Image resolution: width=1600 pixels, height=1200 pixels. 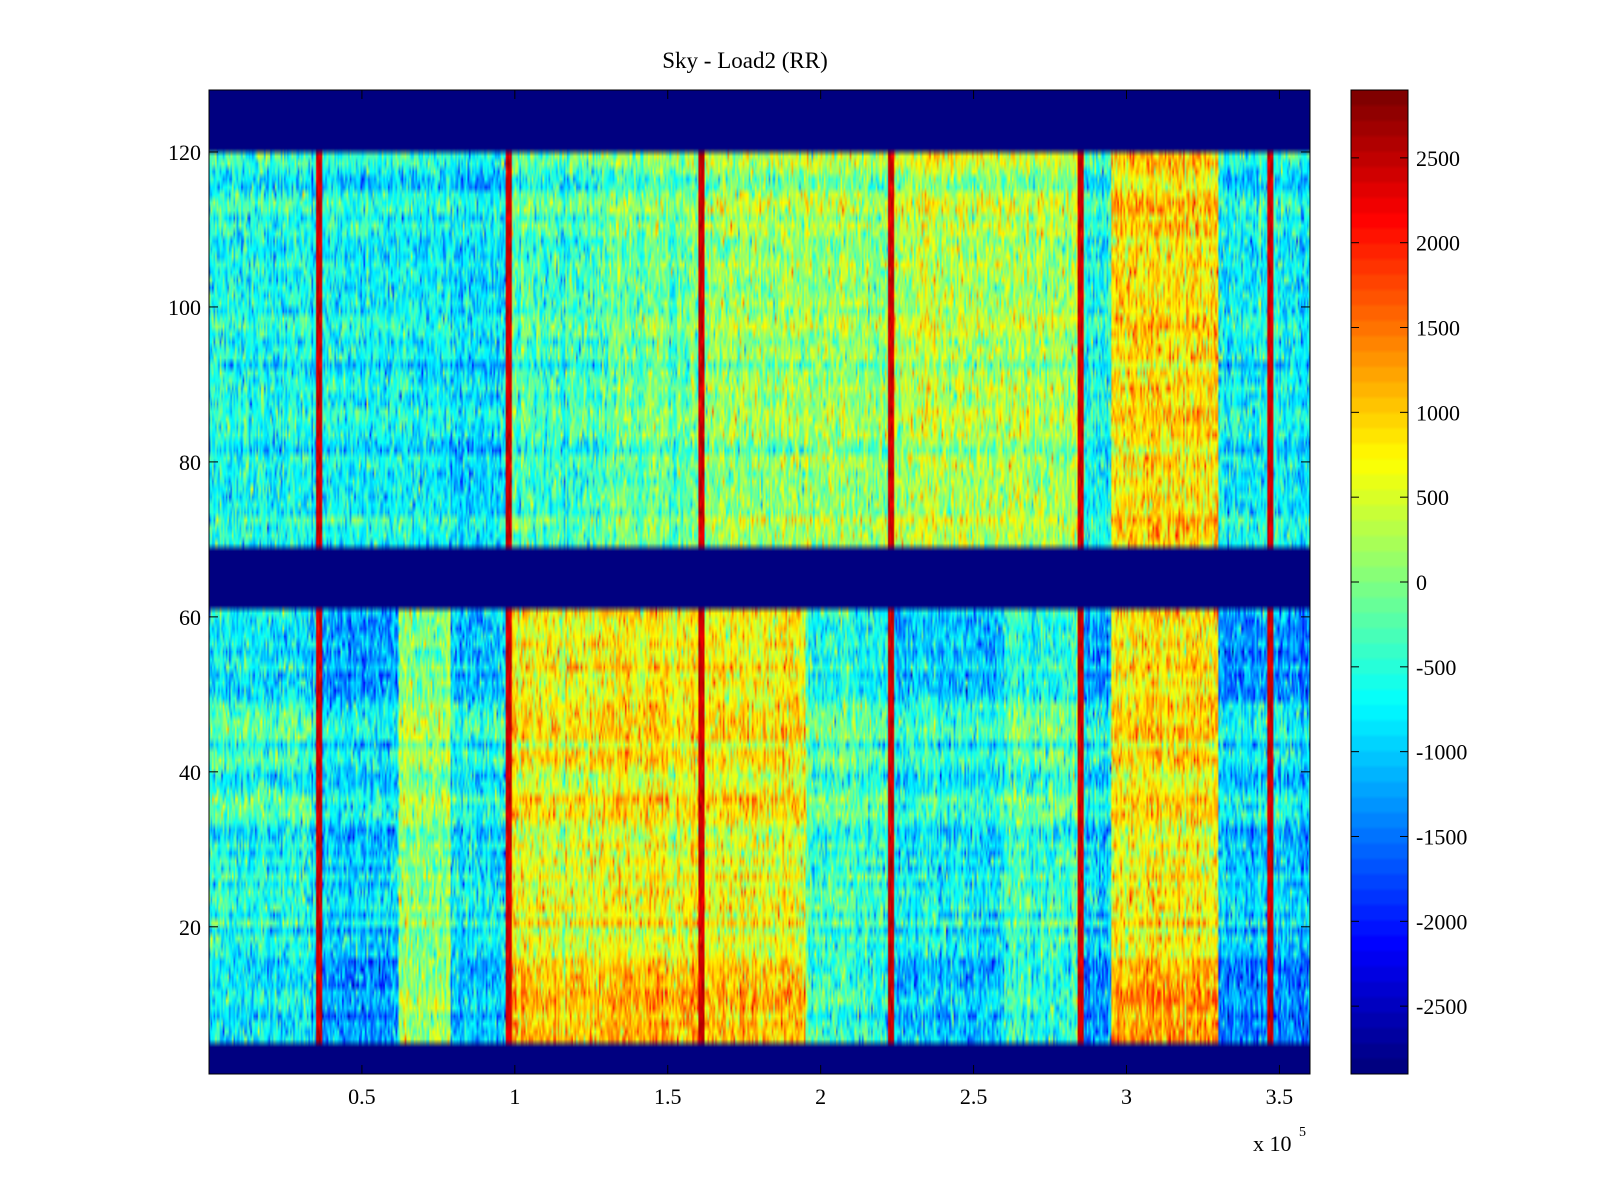 What do you see at coordinates (184, 307) in the screenshot?
I see `y-tick-label: 100` at bounding box center [184, 307].